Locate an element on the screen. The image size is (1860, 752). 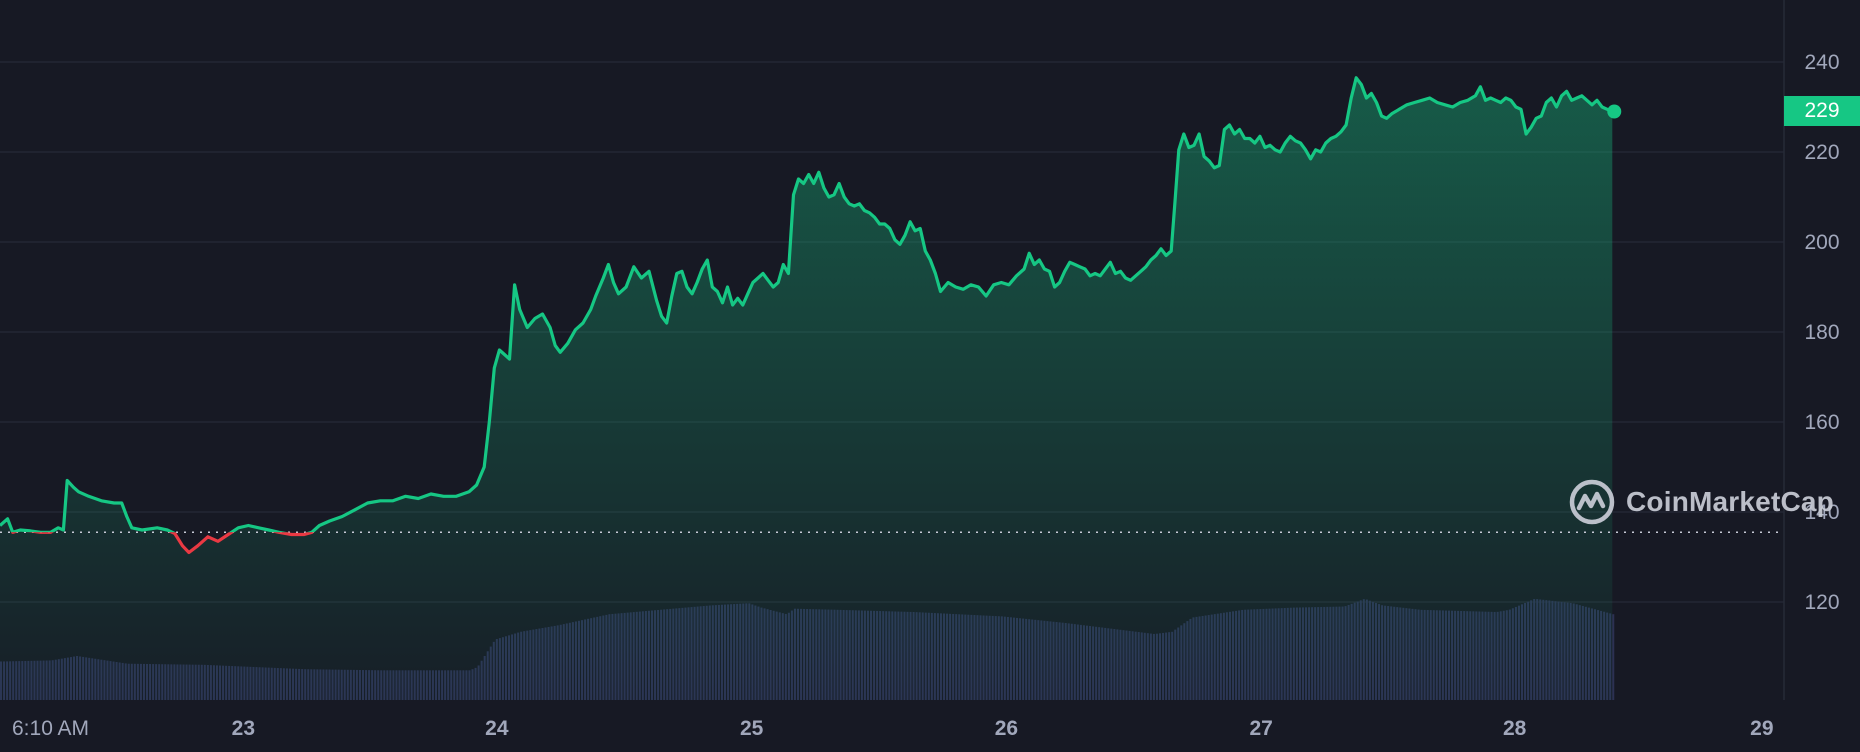
y-tick-label: 160 is located at coordinates (1821, 422).